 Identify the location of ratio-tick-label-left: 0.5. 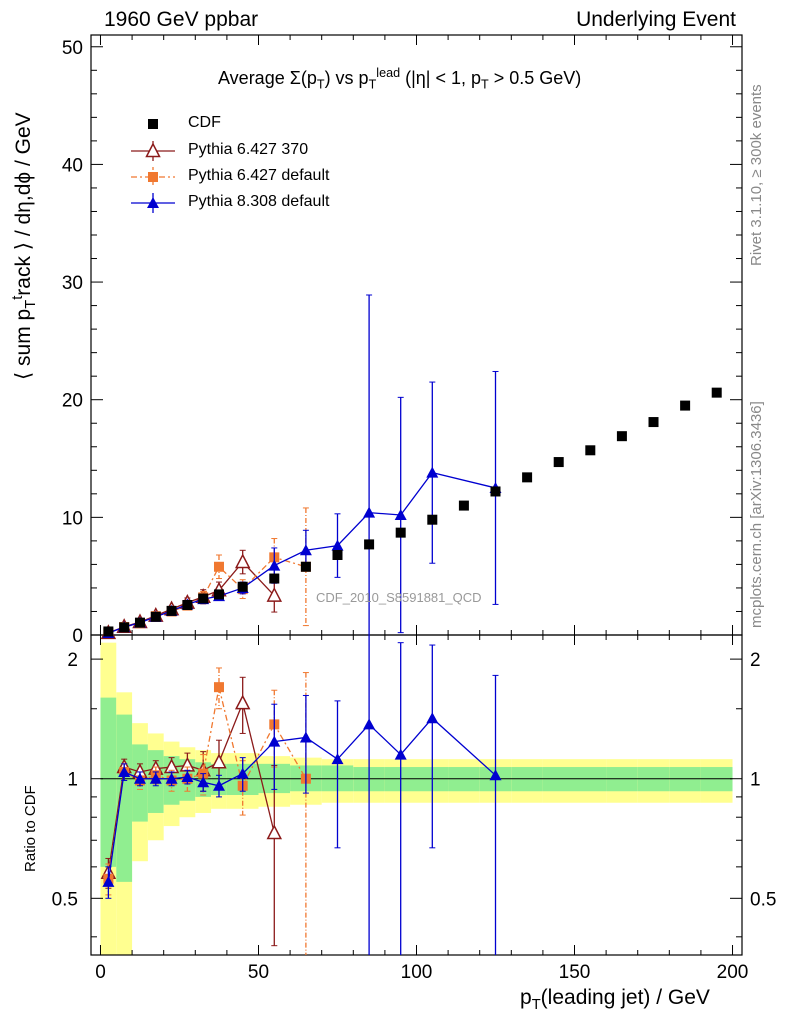
(65, 899).